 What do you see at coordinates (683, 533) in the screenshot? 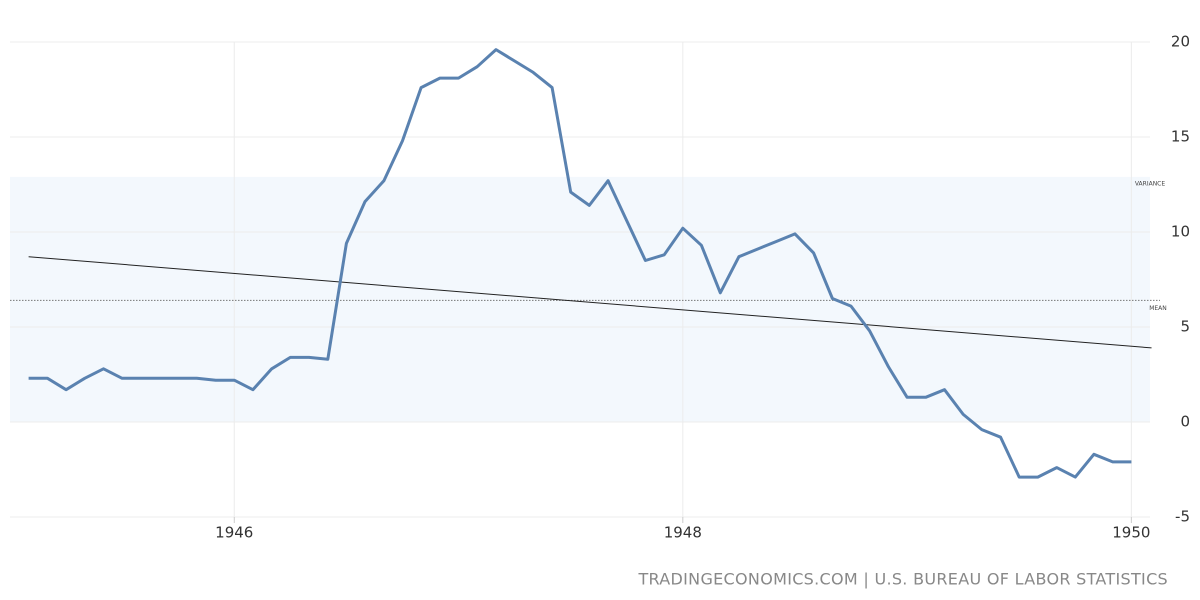
I see `x-tick-label: 1948` at bounding box center [683, 533].